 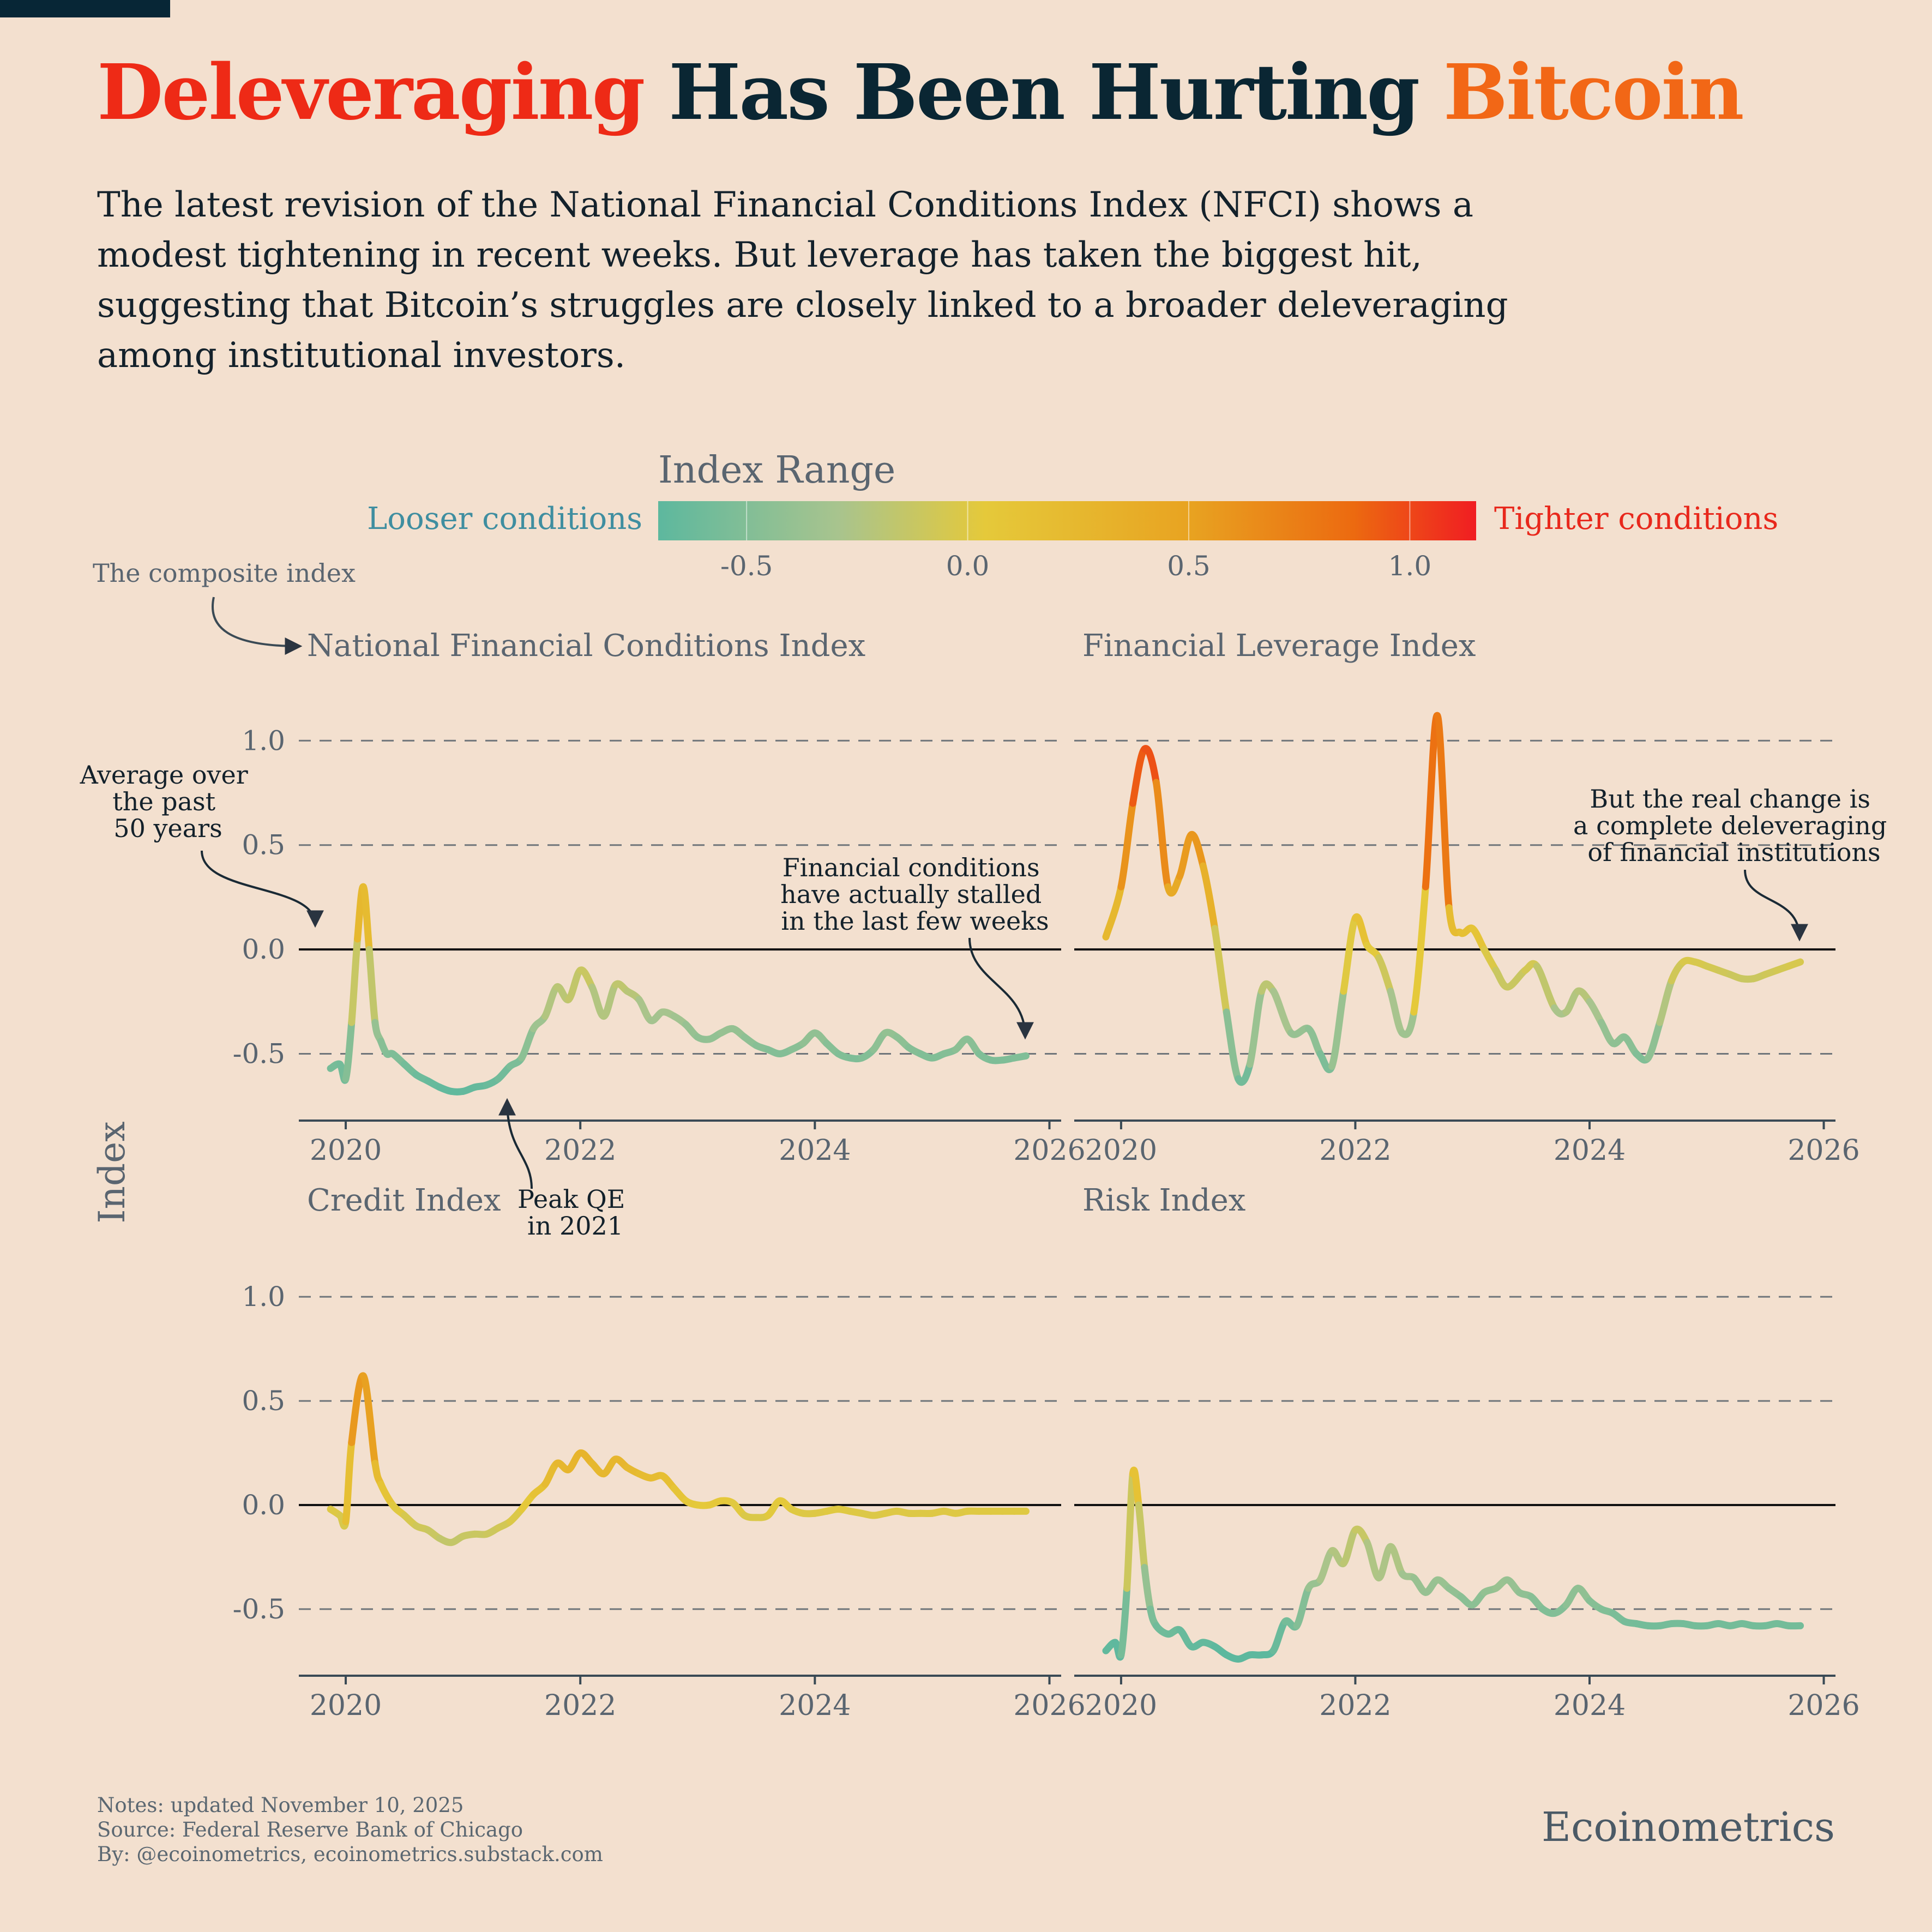 I want to click on annotation-composite-arrow, so click(x=257, y=626).